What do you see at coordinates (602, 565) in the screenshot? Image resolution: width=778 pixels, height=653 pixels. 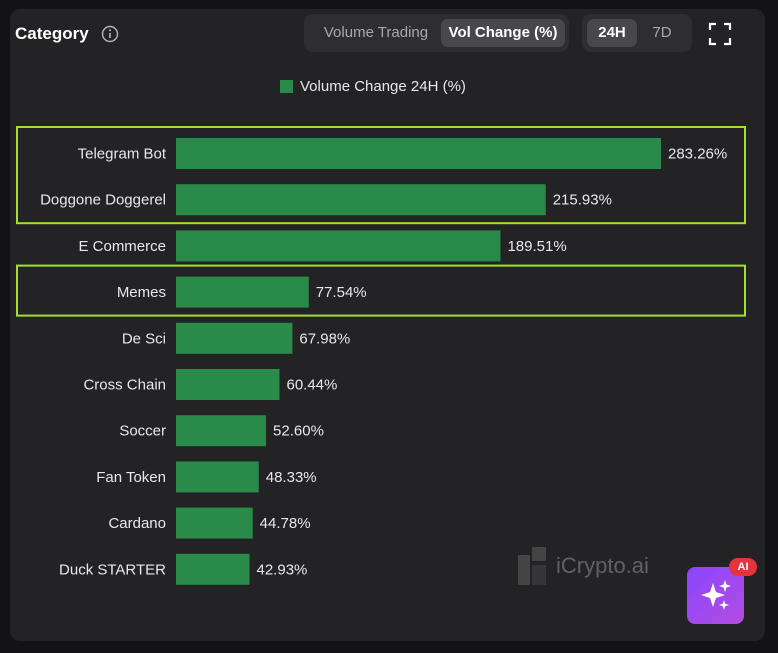 I see `watermark-text: iCrypto.ai` at bounding box center [602, 565].